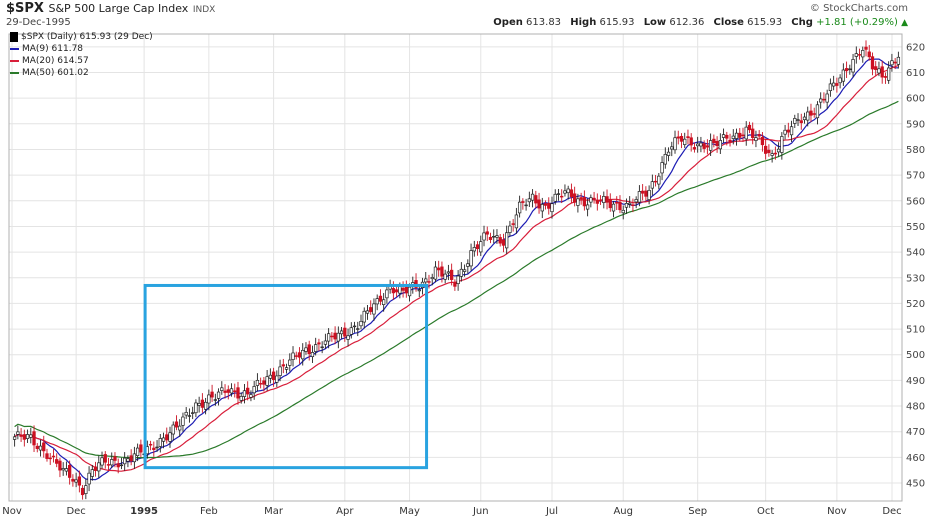 This screenshot has width=930, height=519. Describe the element at coordinates (765, 22) in the screenshot. I see `close-value: 615.93` at that location.